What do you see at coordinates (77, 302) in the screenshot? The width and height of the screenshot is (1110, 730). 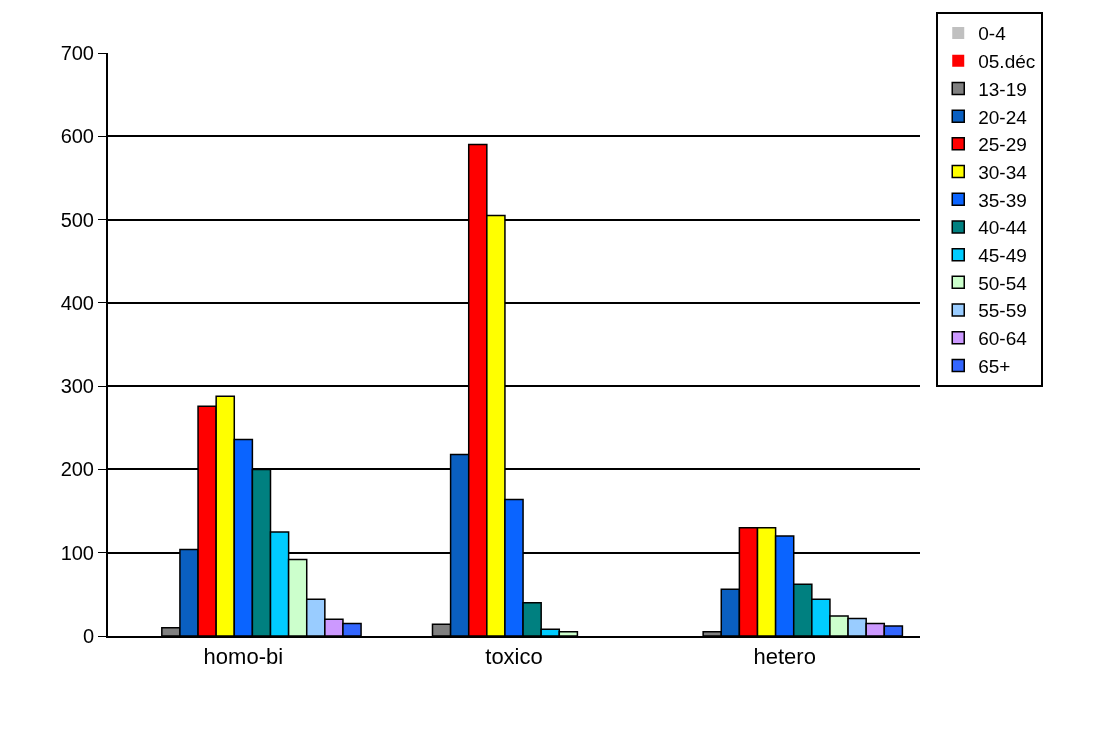 I see `y-tick-label: 400` at bounding box center [77, 302].